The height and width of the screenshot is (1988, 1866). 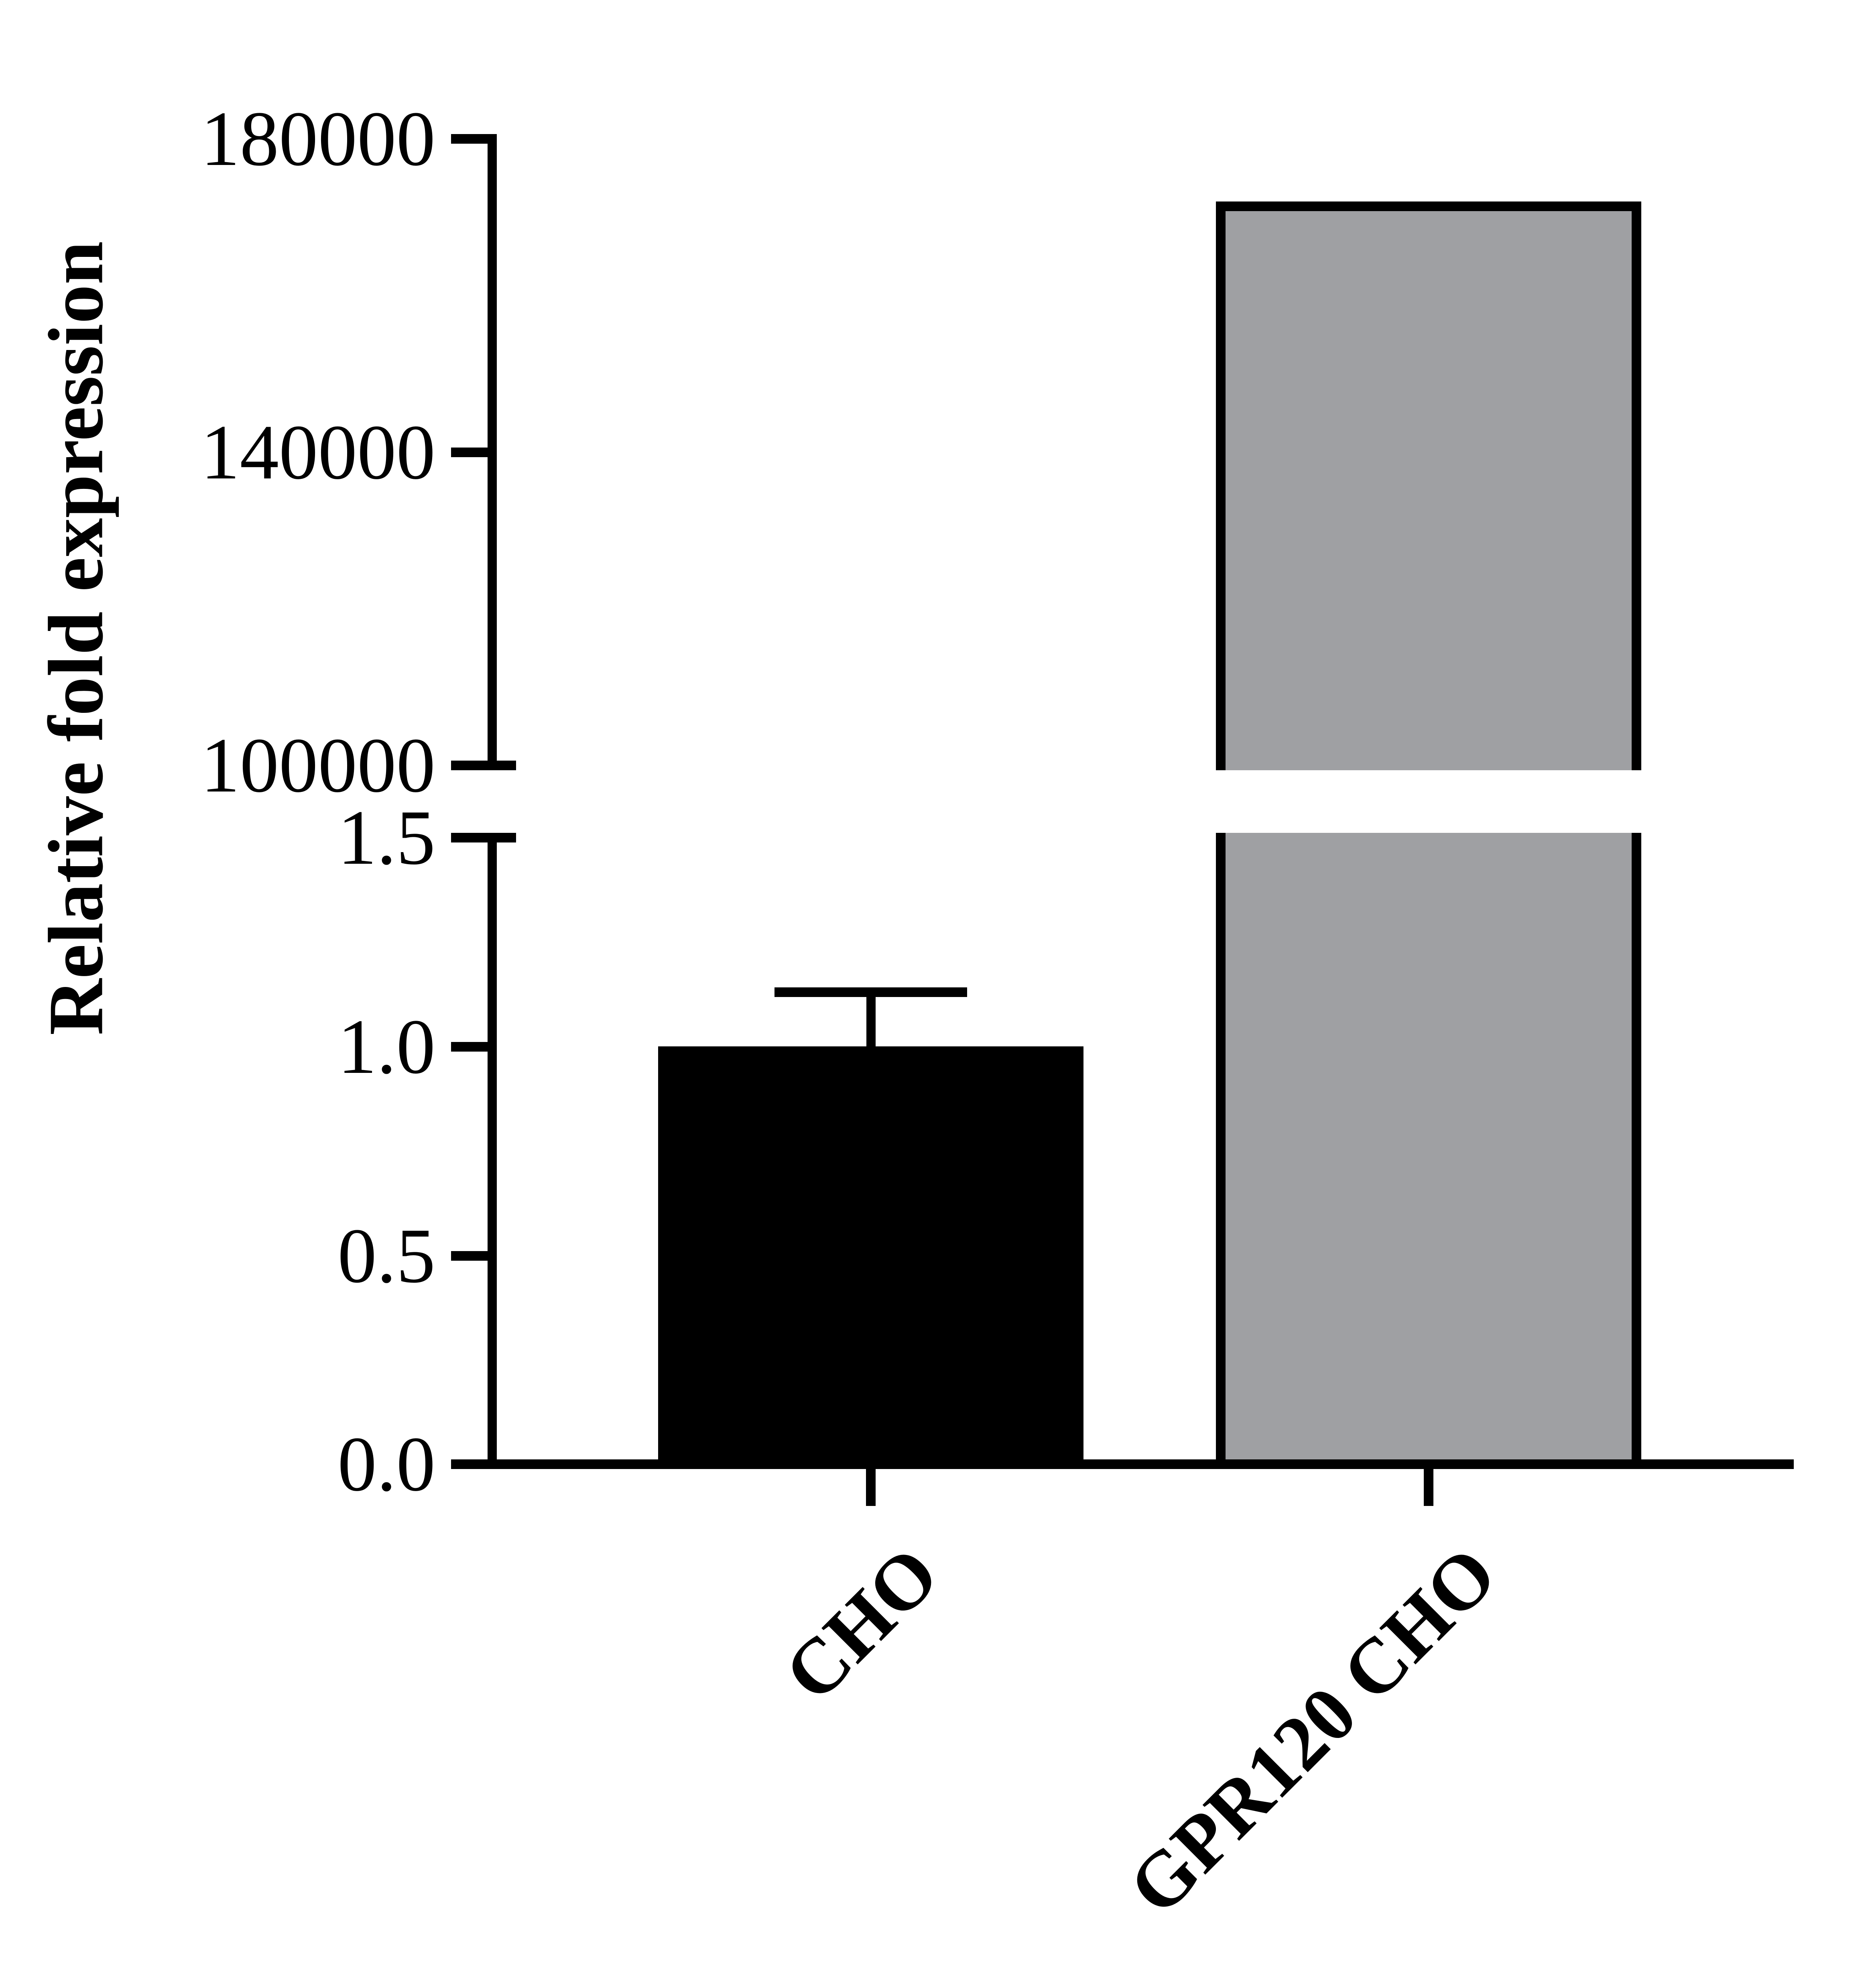 I want to click on x-category-label-cho: CHO, so click(x=861, y=1624).